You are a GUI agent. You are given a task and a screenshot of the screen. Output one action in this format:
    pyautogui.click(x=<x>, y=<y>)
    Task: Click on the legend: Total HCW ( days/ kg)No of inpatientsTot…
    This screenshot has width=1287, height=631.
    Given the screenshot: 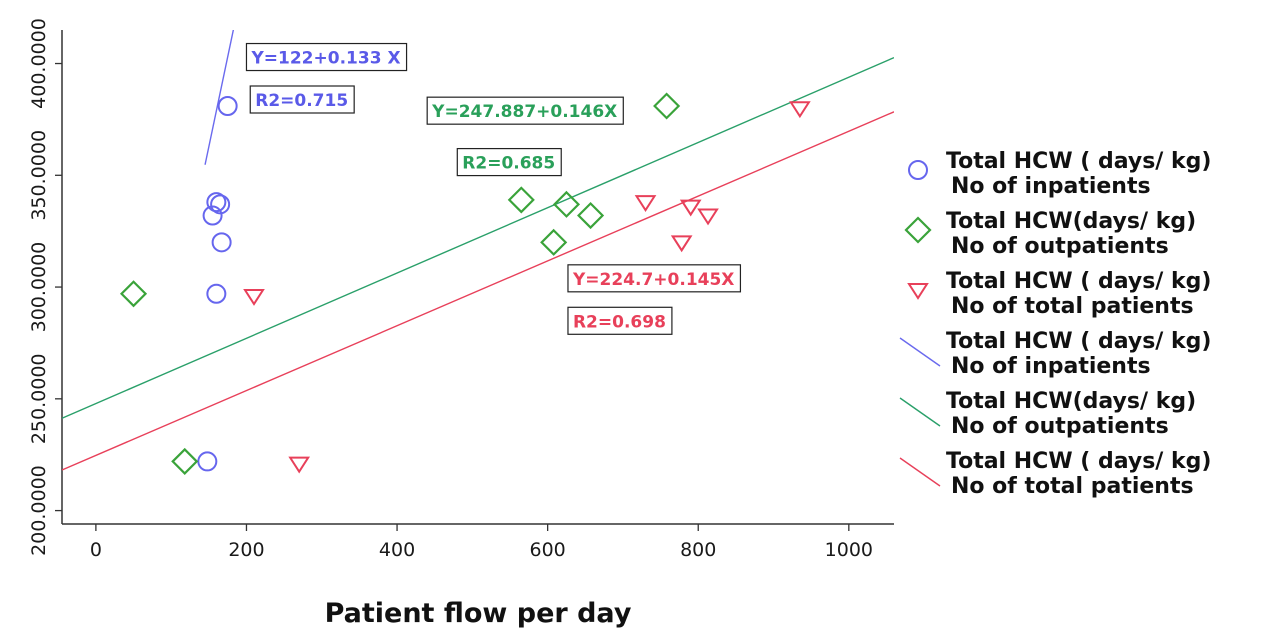 What is the action you would take?
    pyautogui.click(x=1055, y=324)
    